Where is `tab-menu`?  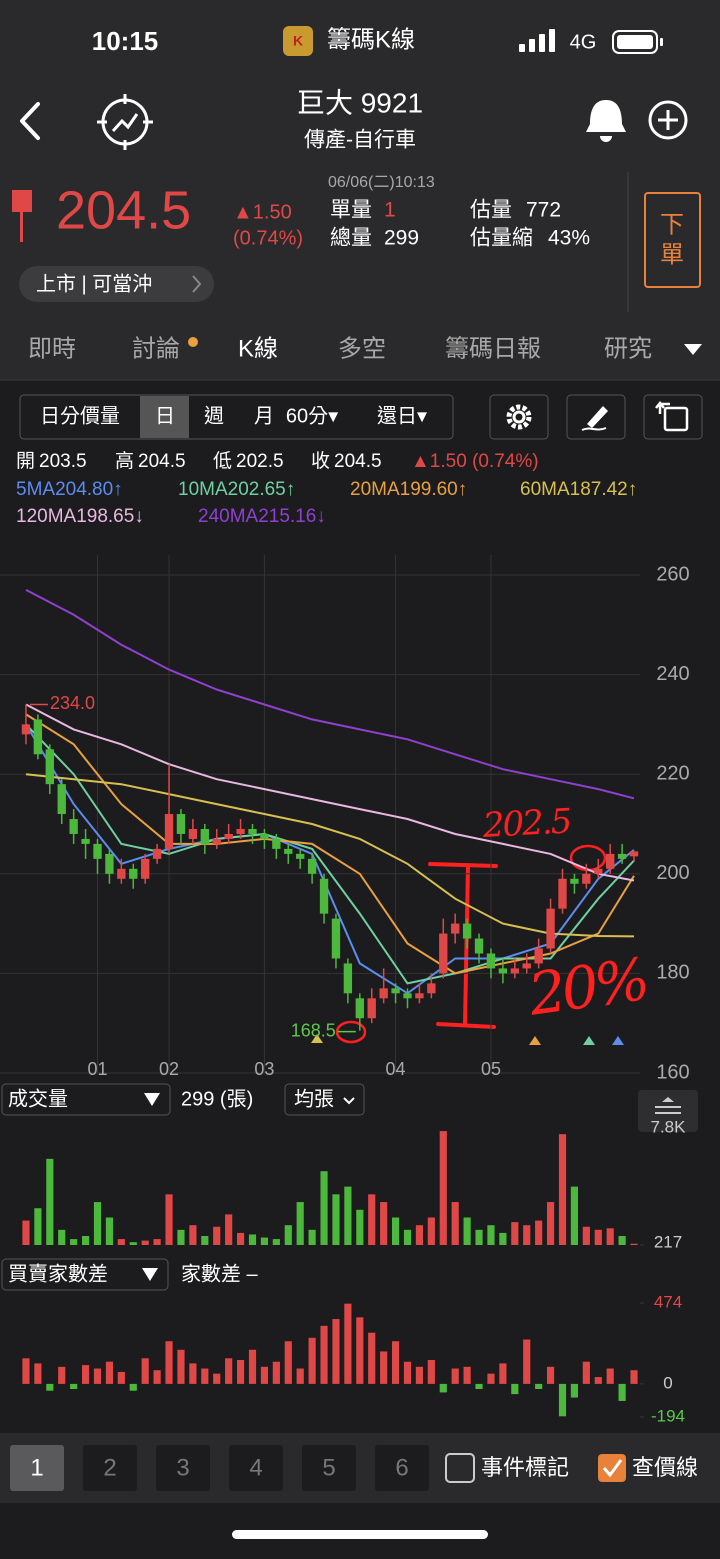 tab-menu is located at coordinates (693, 349).